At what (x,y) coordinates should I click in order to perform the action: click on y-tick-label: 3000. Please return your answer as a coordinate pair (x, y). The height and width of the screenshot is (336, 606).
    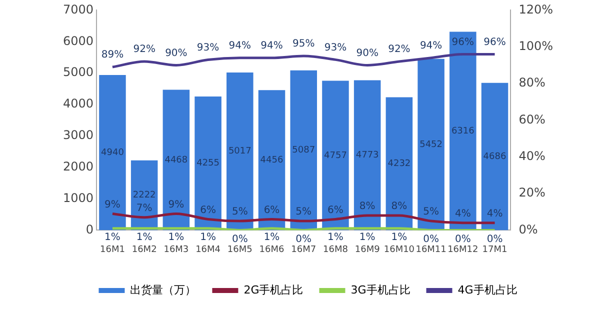
    Looking at the image, I should click on (78, 135).